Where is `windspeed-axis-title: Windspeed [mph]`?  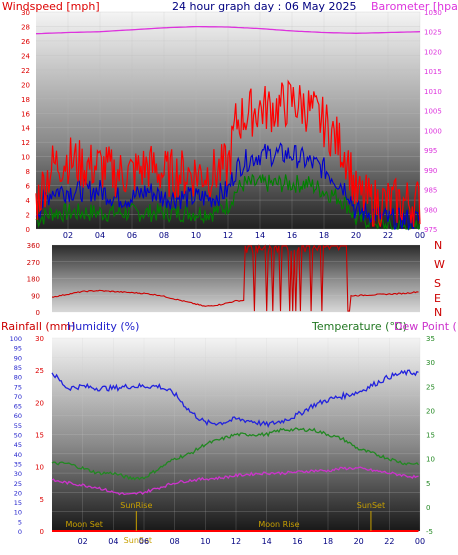 windspeed-axis-title: Windspeed [mph] is located at coordinates (51, 6).